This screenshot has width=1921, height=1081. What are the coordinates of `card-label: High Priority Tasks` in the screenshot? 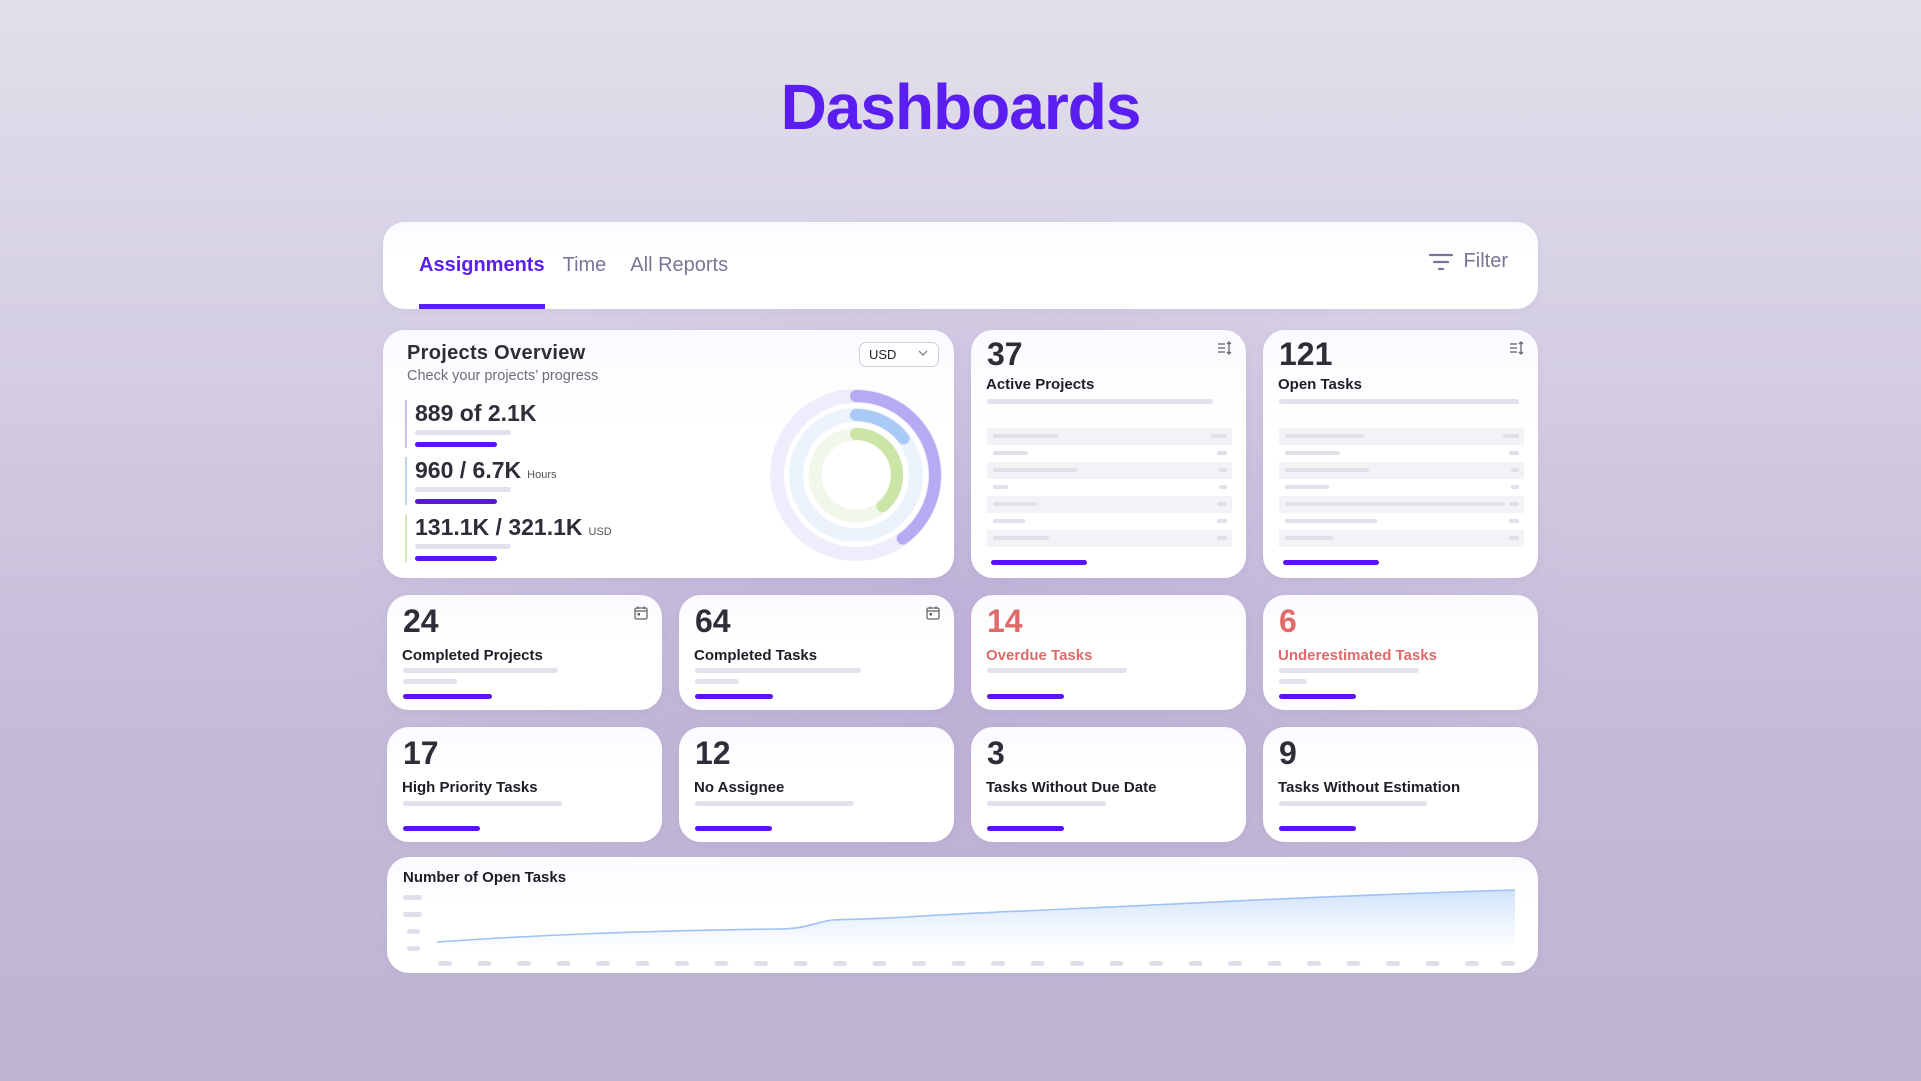 It's located at (470, 787).